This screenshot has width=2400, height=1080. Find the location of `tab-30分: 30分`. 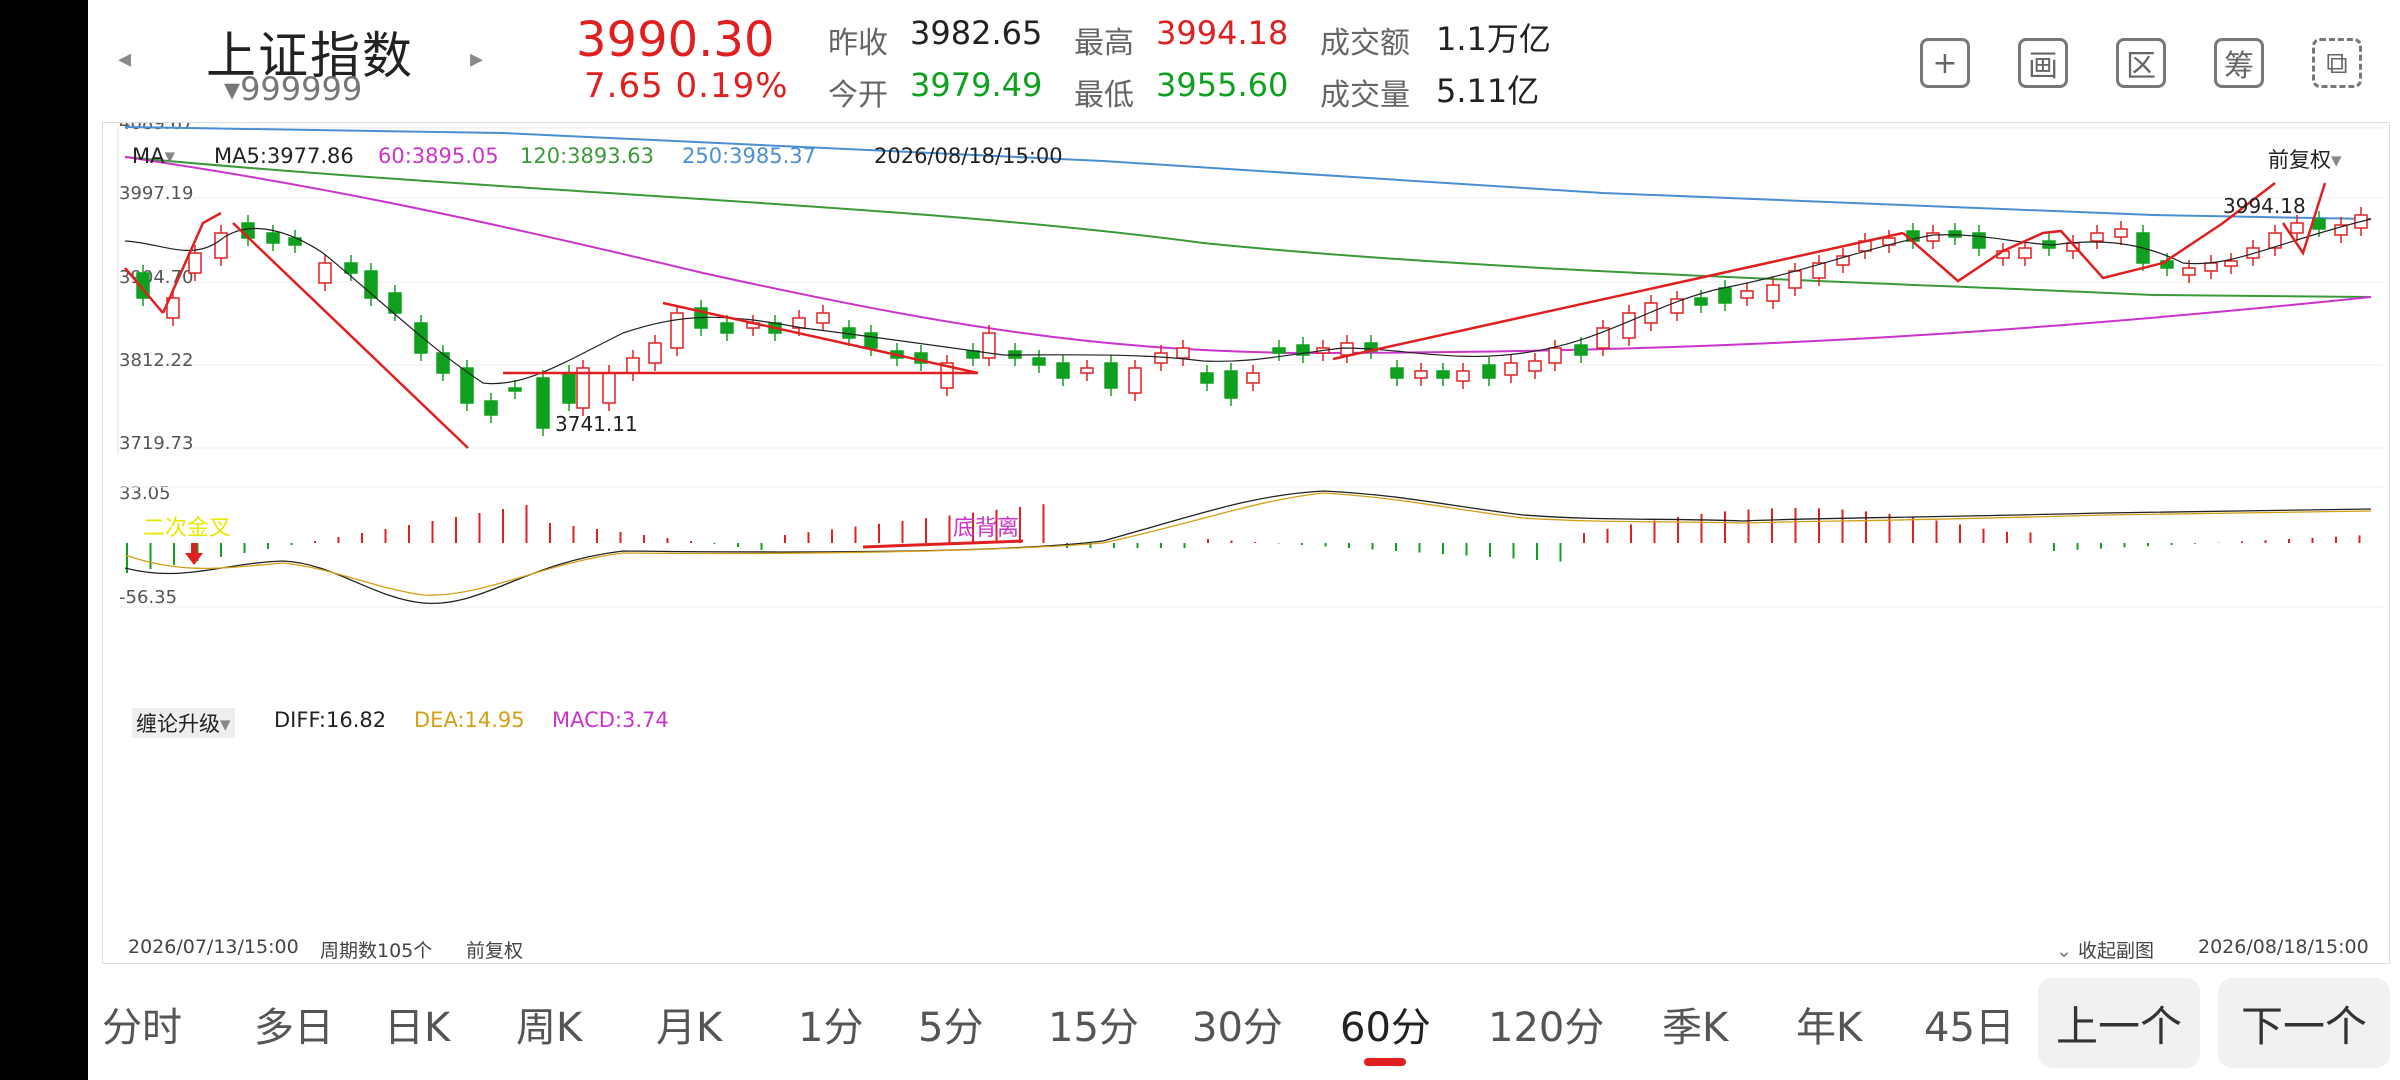

tab-30分: 30分 is located at coordinates (1237, 1028).